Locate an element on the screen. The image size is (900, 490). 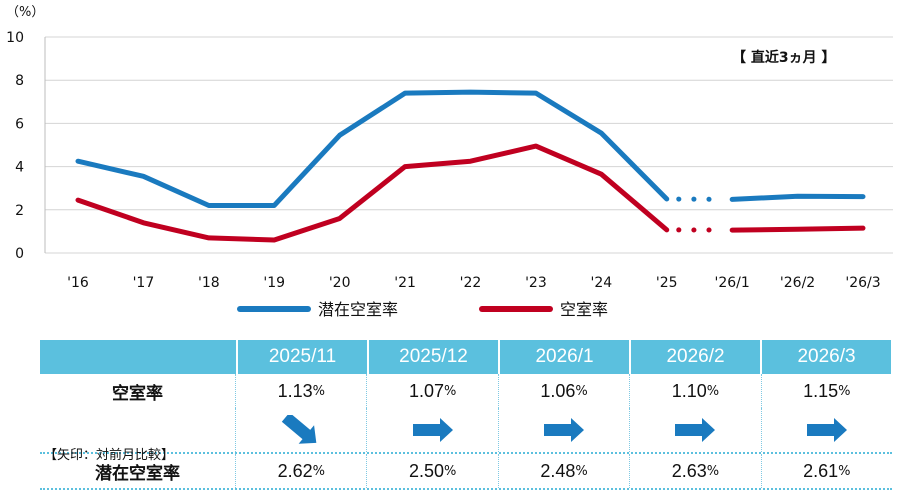
vacancy-value: 1.10 is located at coordinates (689, 391).